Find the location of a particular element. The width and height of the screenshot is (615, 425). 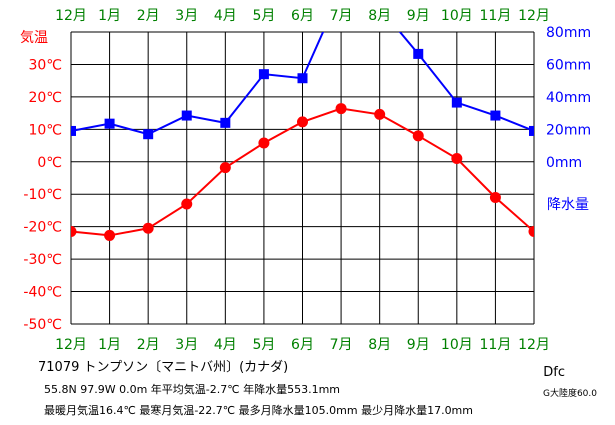

x-tick-label-top: 5月 is located at coordinates (263, 16).